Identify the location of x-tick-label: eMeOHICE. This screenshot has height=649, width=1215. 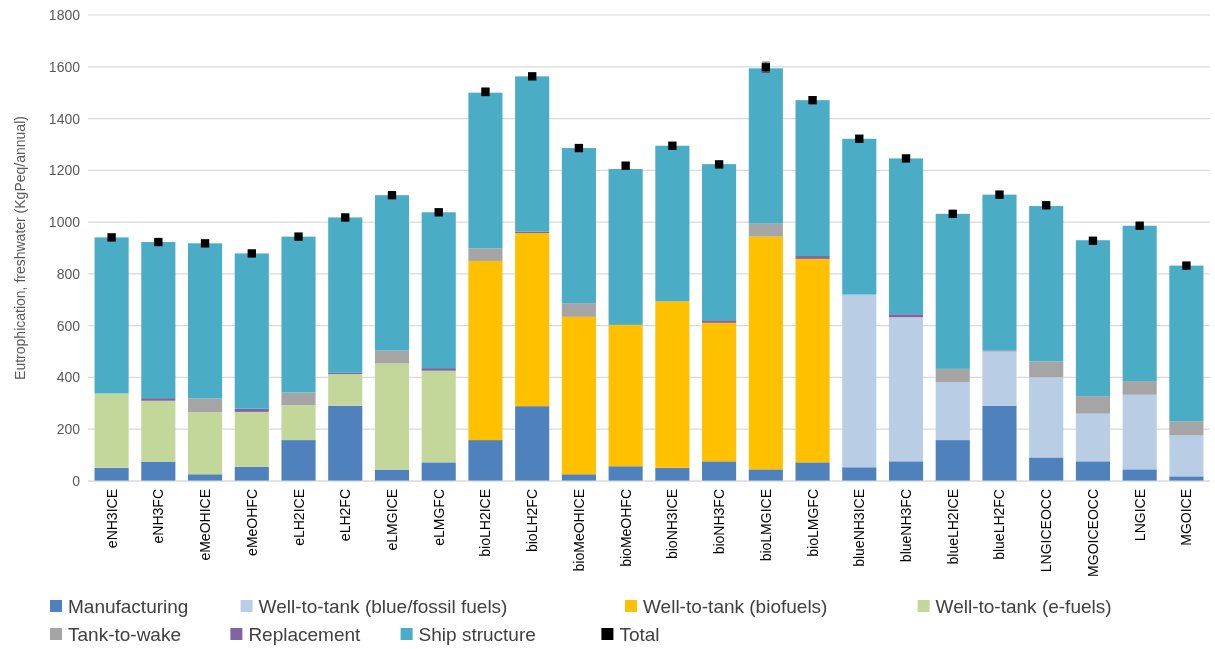
(205, 525).